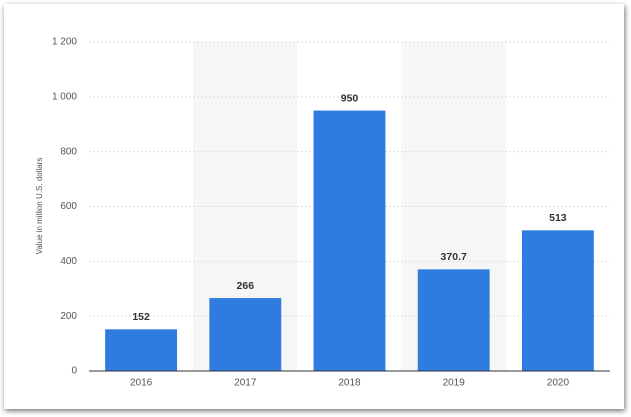 This screenshot has width=631, height=417. I want to click on x-tick-label: 2018, so click(349, 383).